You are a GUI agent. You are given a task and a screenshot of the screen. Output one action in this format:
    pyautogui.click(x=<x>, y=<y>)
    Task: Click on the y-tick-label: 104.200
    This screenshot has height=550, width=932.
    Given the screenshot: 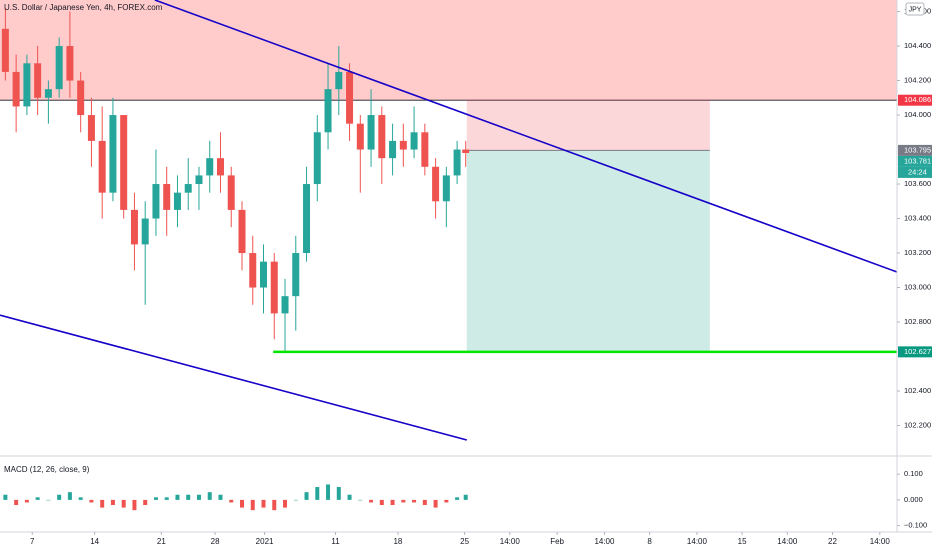 What is the action you would take?
    pyautogui.click(x=917, y=80)
    